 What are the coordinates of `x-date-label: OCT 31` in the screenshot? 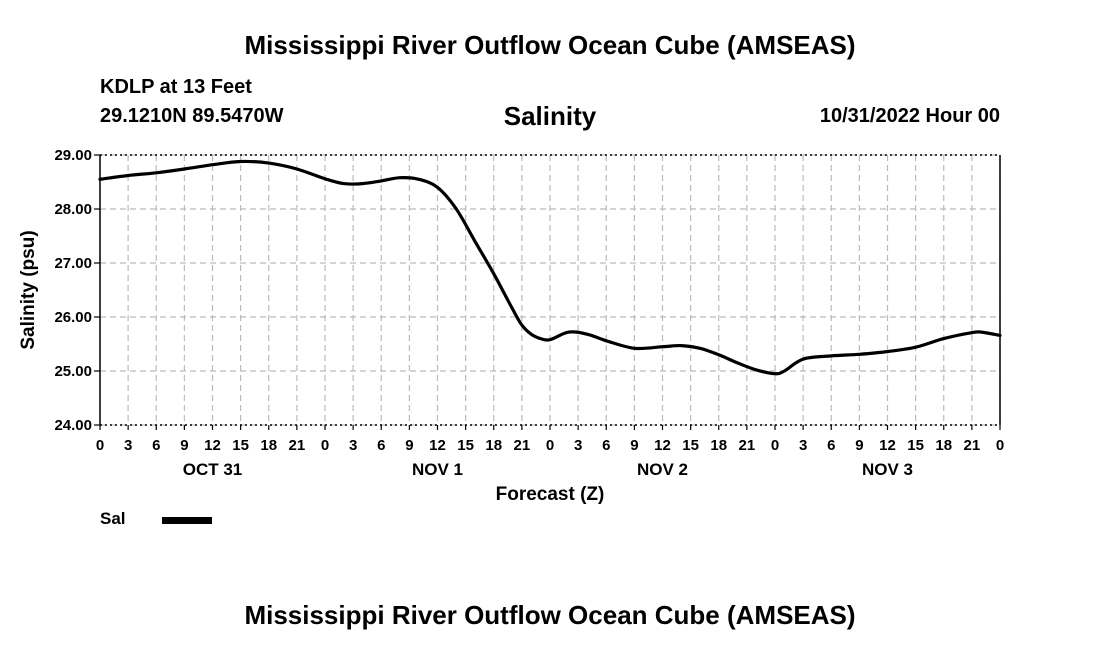 It's located at (213, 469).